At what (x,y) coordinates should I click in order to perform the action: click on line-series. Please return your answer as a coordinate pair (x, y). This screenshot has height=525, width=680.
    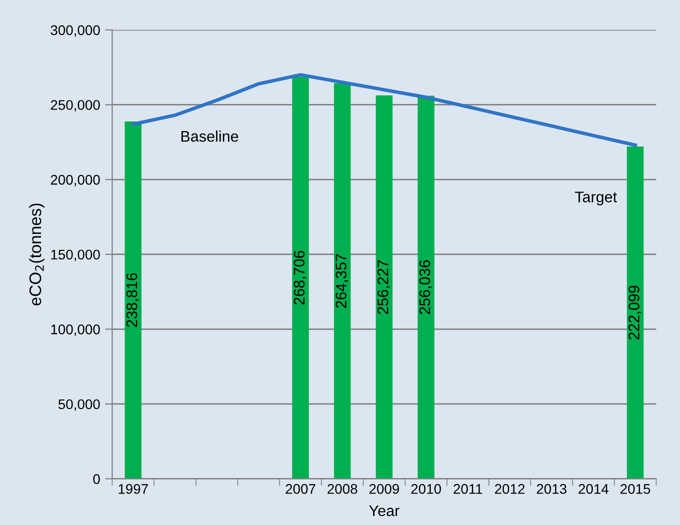
    Looking at the image, I should click on (384, 110).